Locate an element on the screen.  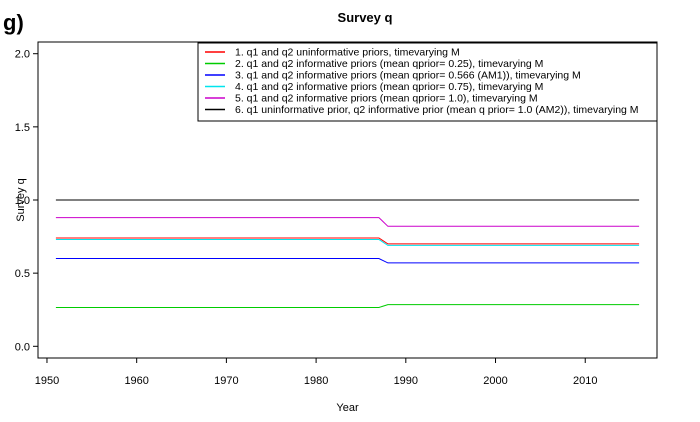
x-tick-label: 1960 is located at coordinates (136, 381).